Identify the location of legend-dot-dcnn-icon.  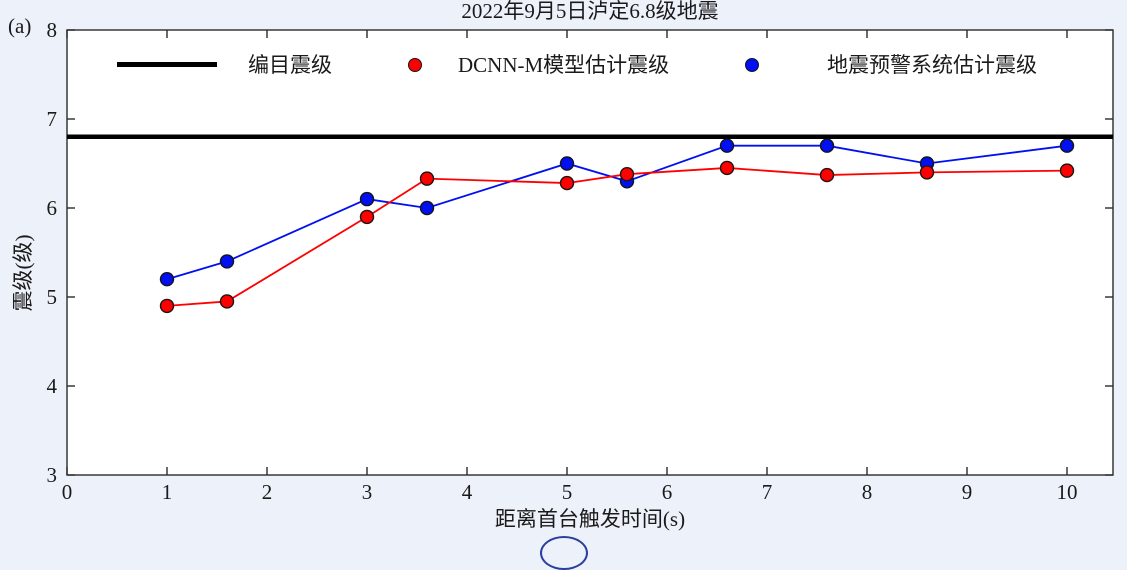
(415, 65).